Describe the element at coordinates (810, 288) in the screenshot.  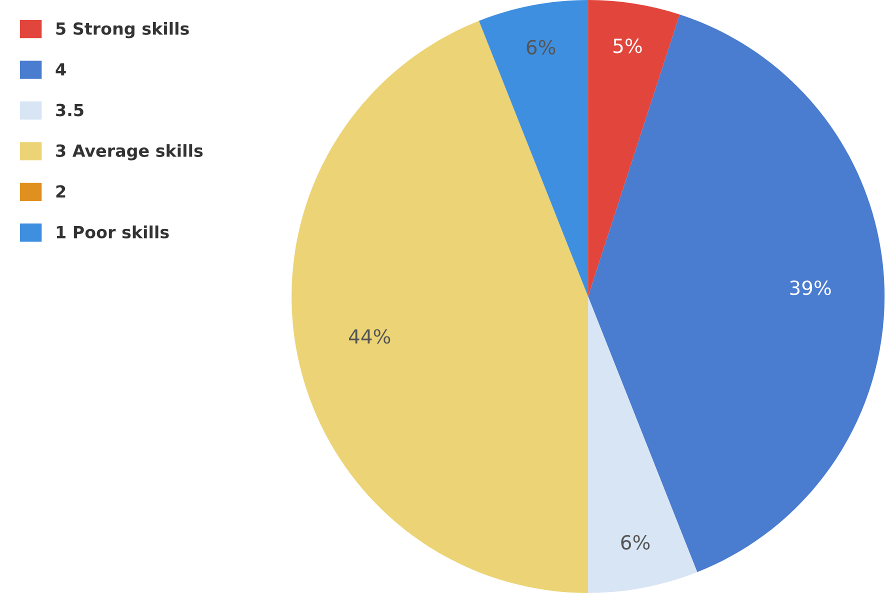
I see `data-label: 39%` at that location.